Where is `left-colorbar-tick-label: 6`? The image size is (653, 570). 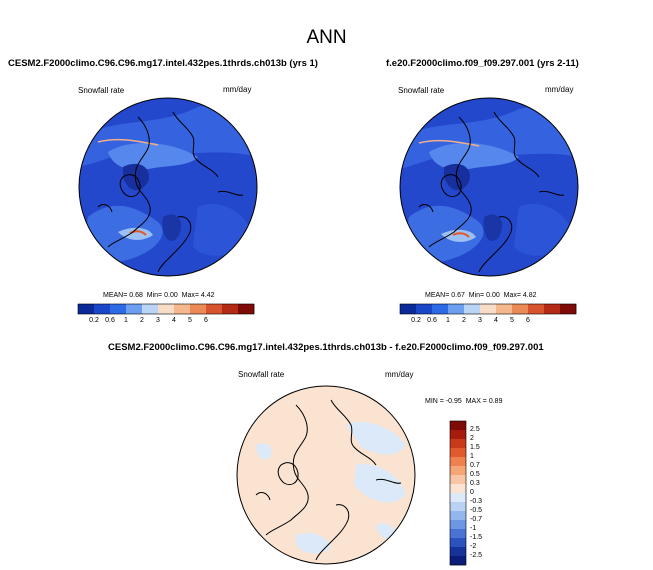 left-colorbar-tick-label: 6 is located at coordinates (206, 320).